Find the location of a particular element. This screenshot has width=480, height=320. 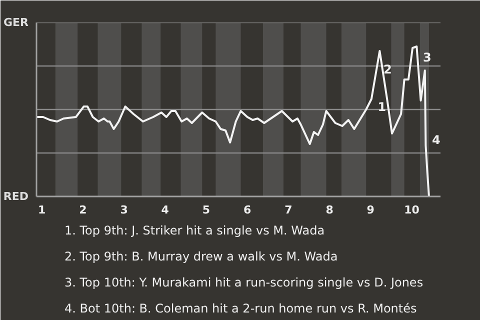

x-tick-label: 4 is located at coordinates (165, 210).